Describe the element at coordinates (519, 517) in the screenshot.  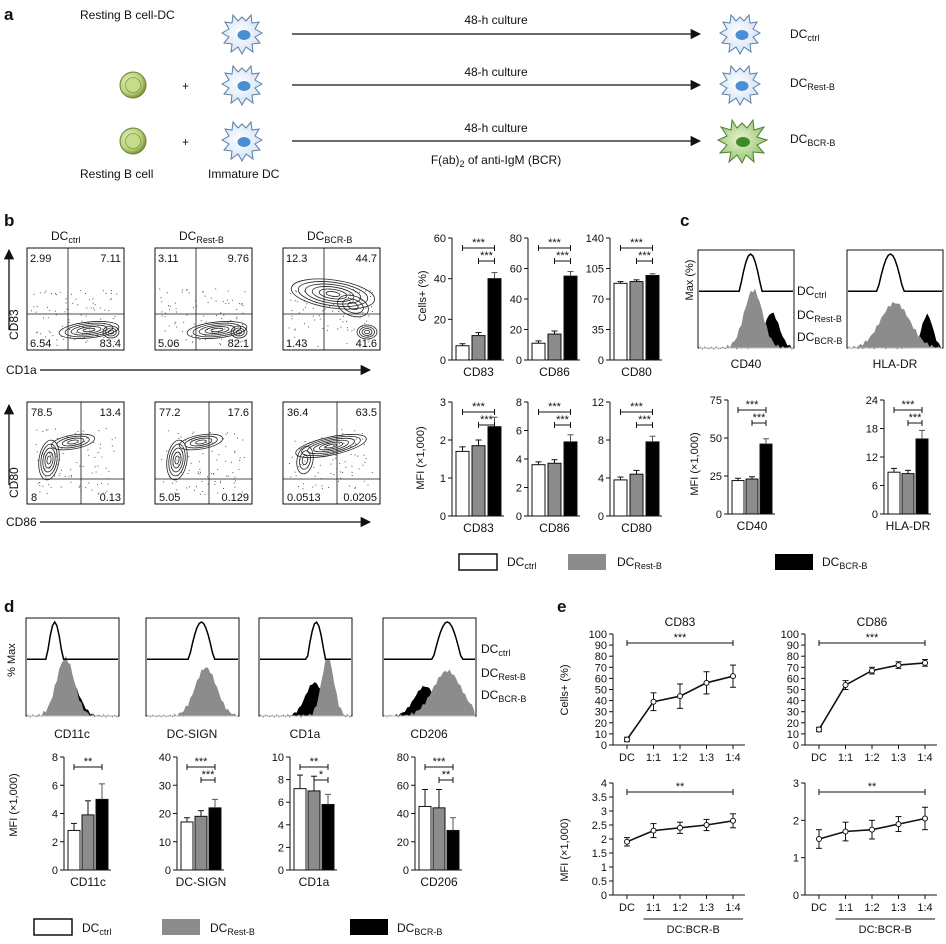
I see `y-tick-label: 0` at that location.